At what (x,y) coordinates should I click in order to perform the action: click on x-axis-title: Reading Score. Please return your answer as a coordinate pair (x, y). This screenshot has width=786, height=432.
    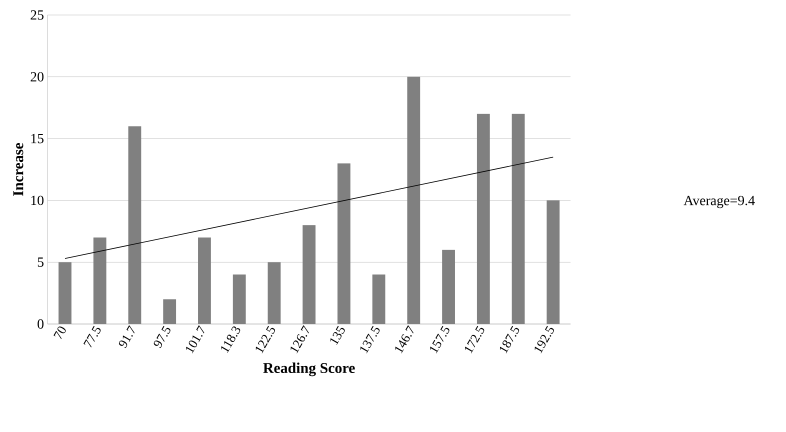
    Looking at the image, I should click on (309, 369).